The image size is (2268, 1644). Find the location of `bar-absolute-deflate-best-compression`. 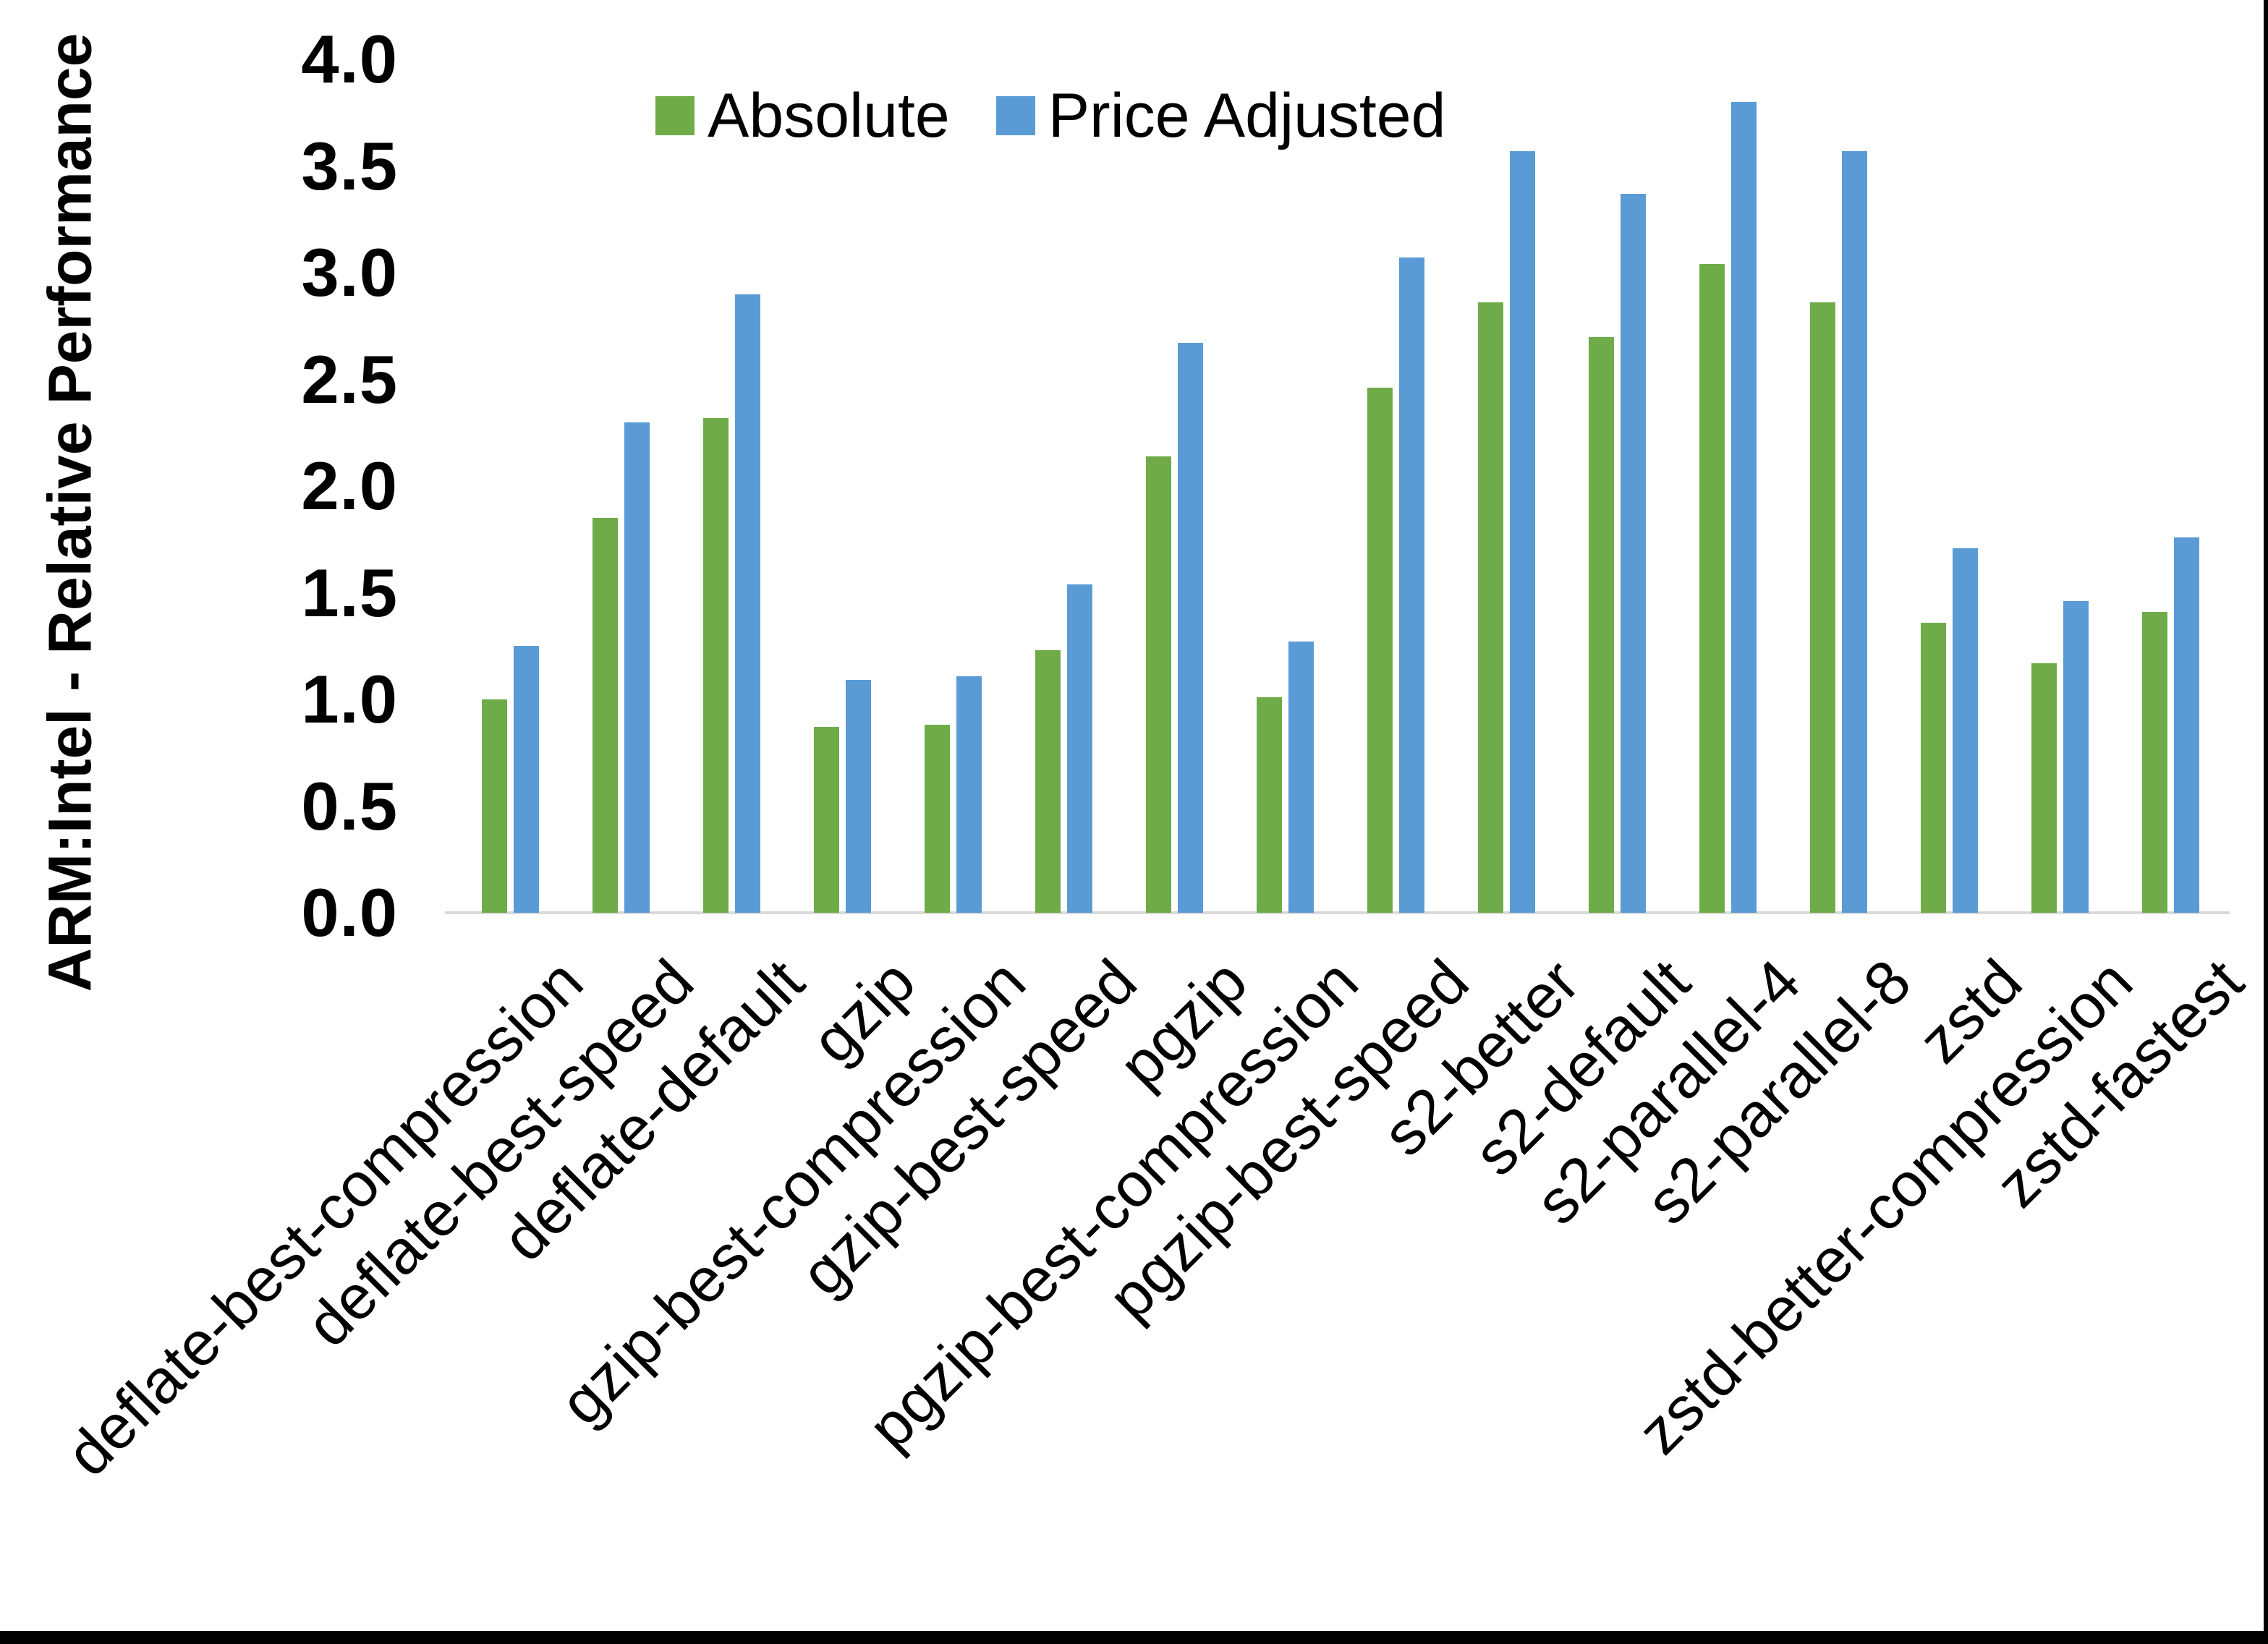

bar-absolute-deflate-best-compression is located at coordinates (494, 806).